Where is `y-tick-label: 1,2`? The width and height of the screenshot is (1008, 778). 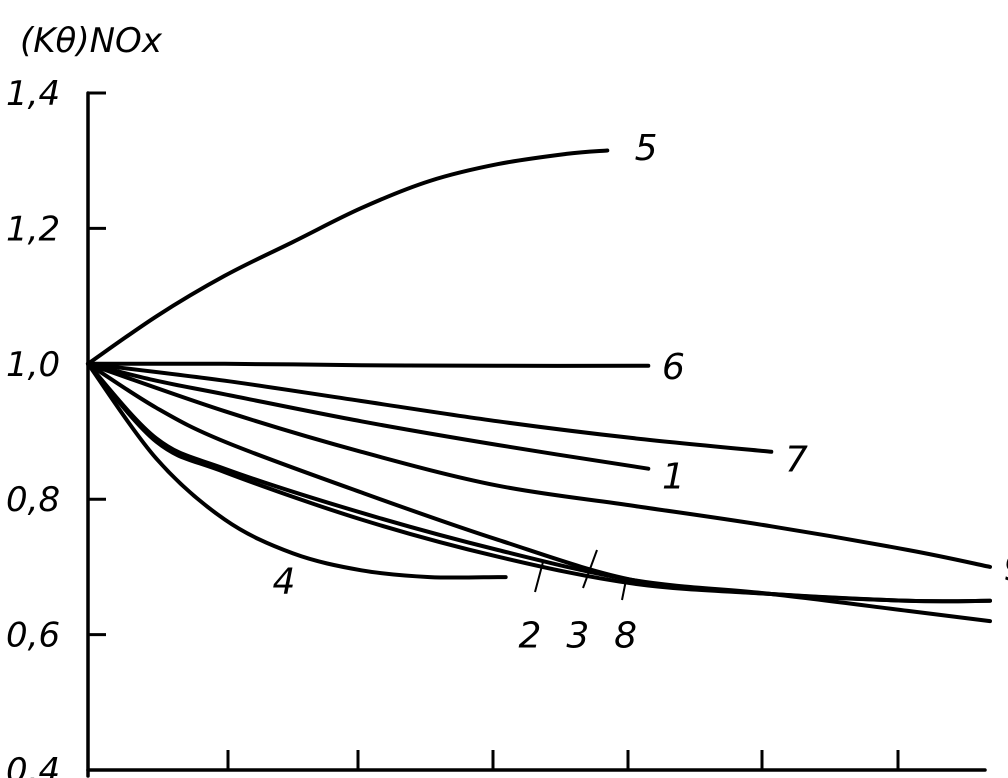 y-tick-label: 1,2 is located at coordinates (33, 229).